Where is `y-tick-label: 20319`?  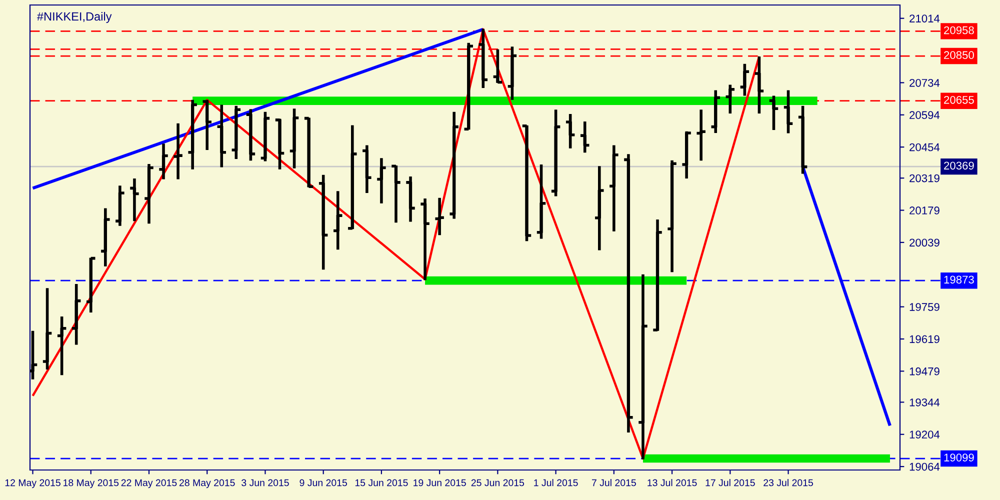 y-tick-label: 20319 is located at coordinates (925, 178).